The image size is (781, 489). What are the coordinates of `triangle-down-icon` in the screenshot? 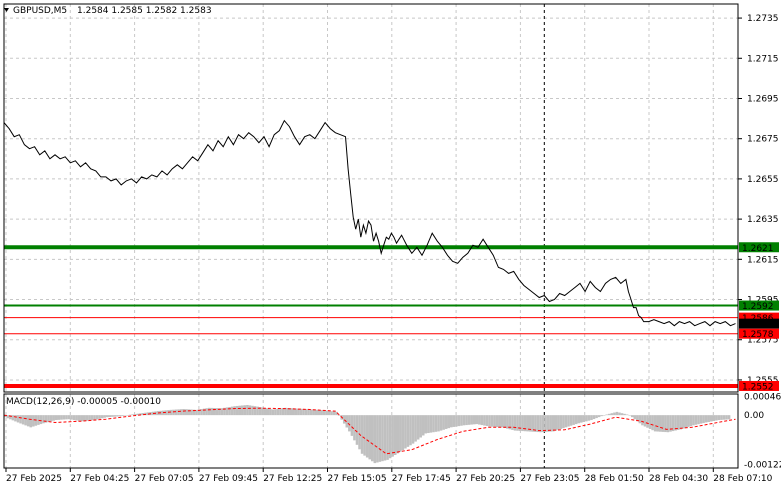 It's located at (6, 10).